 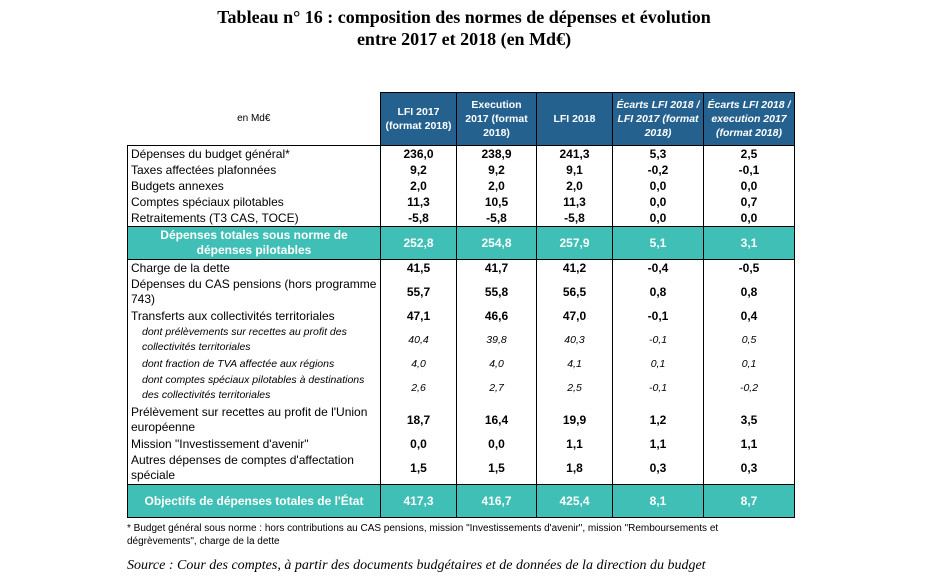 What do you see at coordinates (496, 153) in the screenshot?
I see `cell-value: 238,9` at bounding box center [496, 153].